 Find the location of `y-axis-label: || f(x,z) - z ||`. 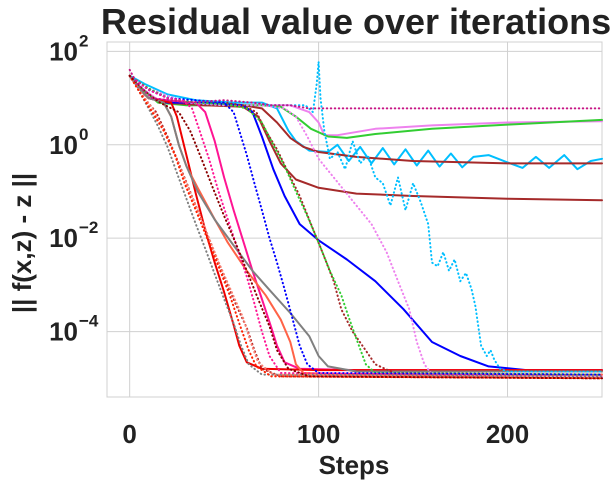

y-axis-label: || f(x,z) - z || is located at coordinates (22, 243).